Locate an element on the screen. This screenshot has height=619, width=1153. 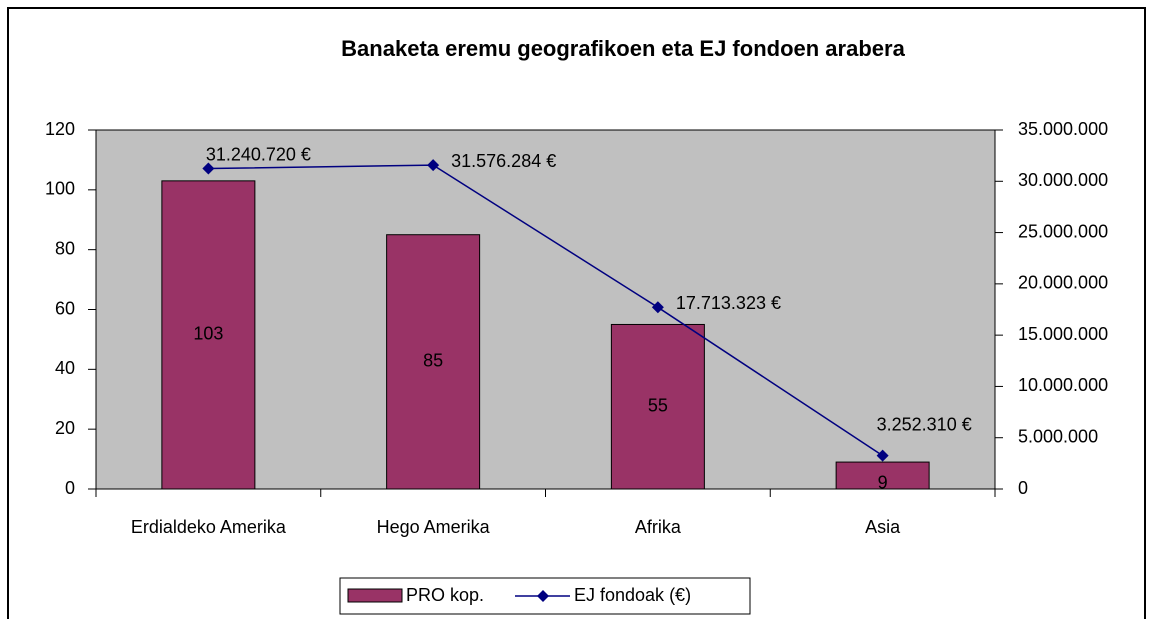
y2-tick-label: 0 is located at coordinates (1023, 488).